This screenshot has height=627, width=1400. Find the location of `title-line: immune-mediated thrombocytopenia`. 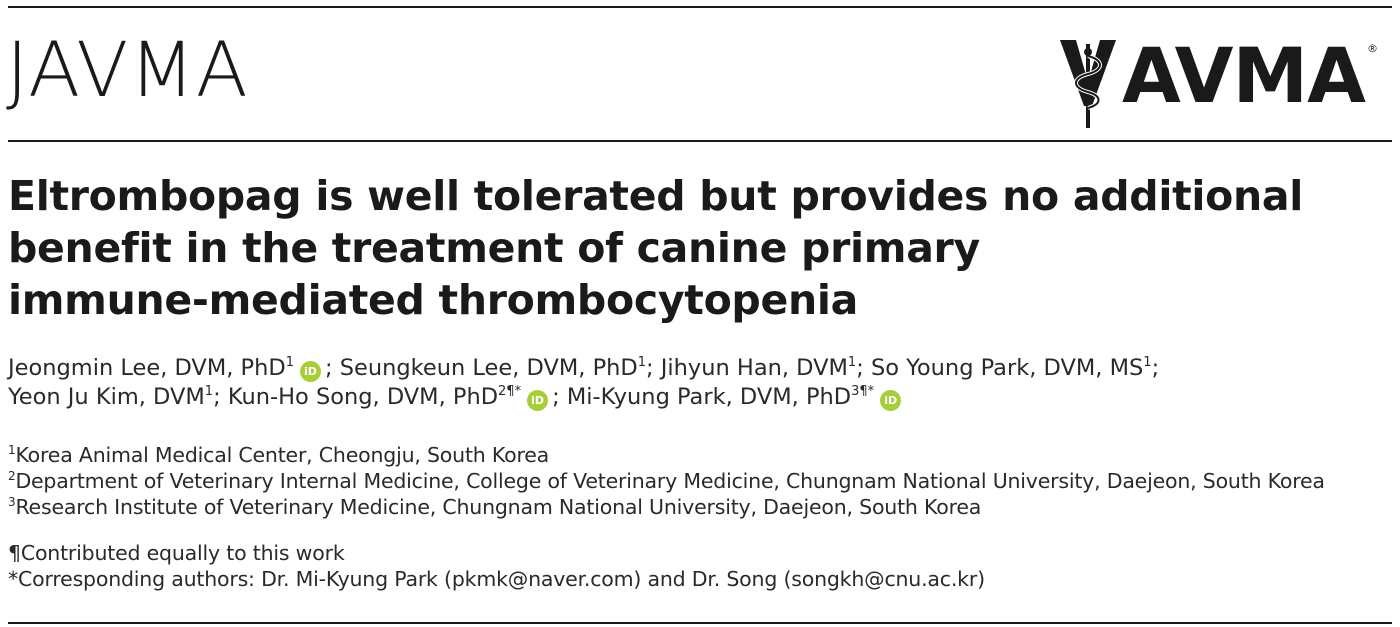

title-line: immune-mediated thrombocytopenia is located at coordinates (433, 300).